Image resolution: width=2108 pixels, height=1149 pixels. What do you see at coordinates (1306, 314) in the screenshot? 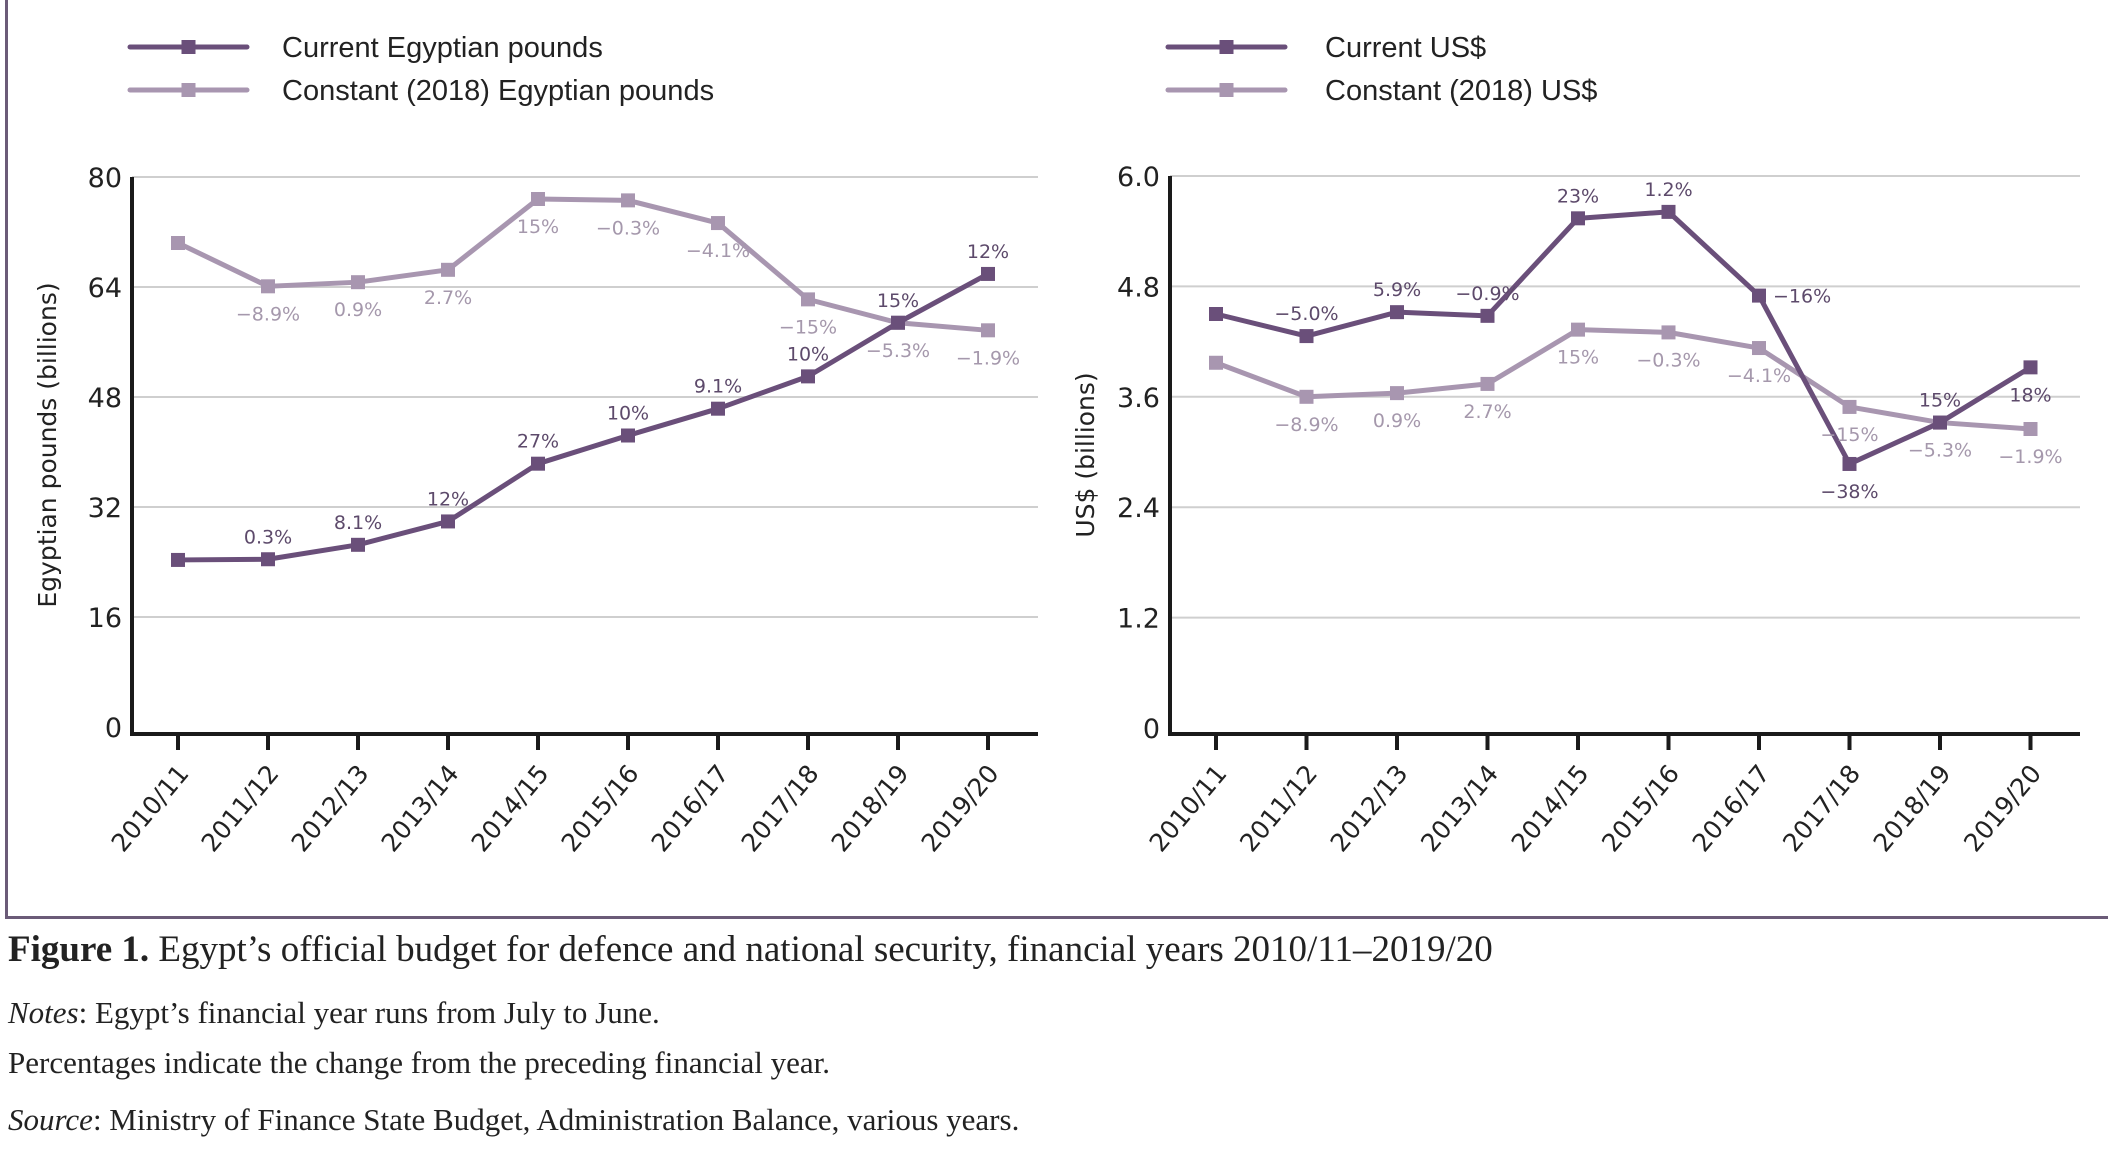
I see `data-label: −5.0%` at bounding box center [1306, 314].